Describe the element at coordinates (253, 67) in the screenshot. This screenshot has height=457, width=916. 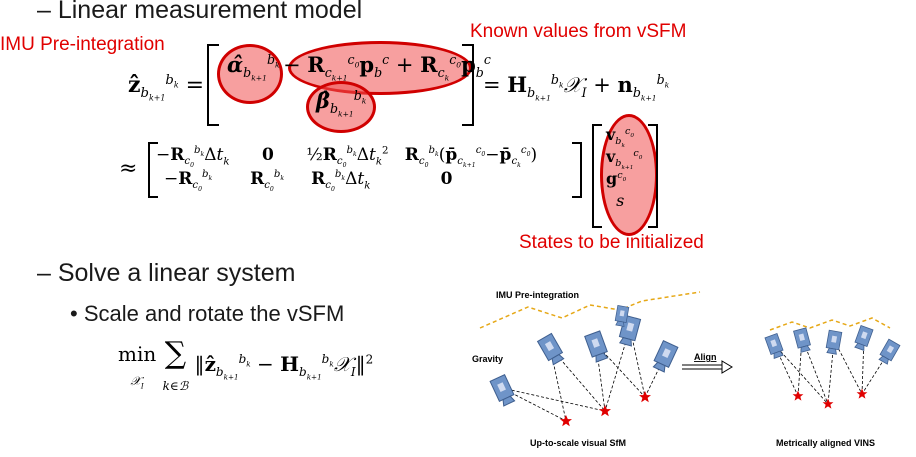
I see `alpha-term: α̂bk+1bk` at that location.